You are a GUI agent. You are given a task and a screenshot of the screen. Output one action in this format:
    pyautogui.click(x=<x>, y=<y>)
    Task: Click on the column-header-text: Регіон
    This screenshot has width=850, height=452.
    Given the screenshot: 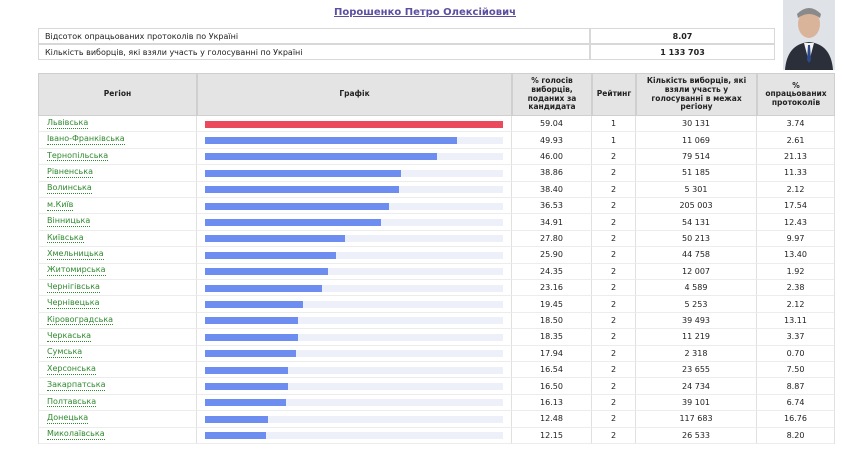 What is the action you would take?
    pyautogui.click(x=117, y=94)
    